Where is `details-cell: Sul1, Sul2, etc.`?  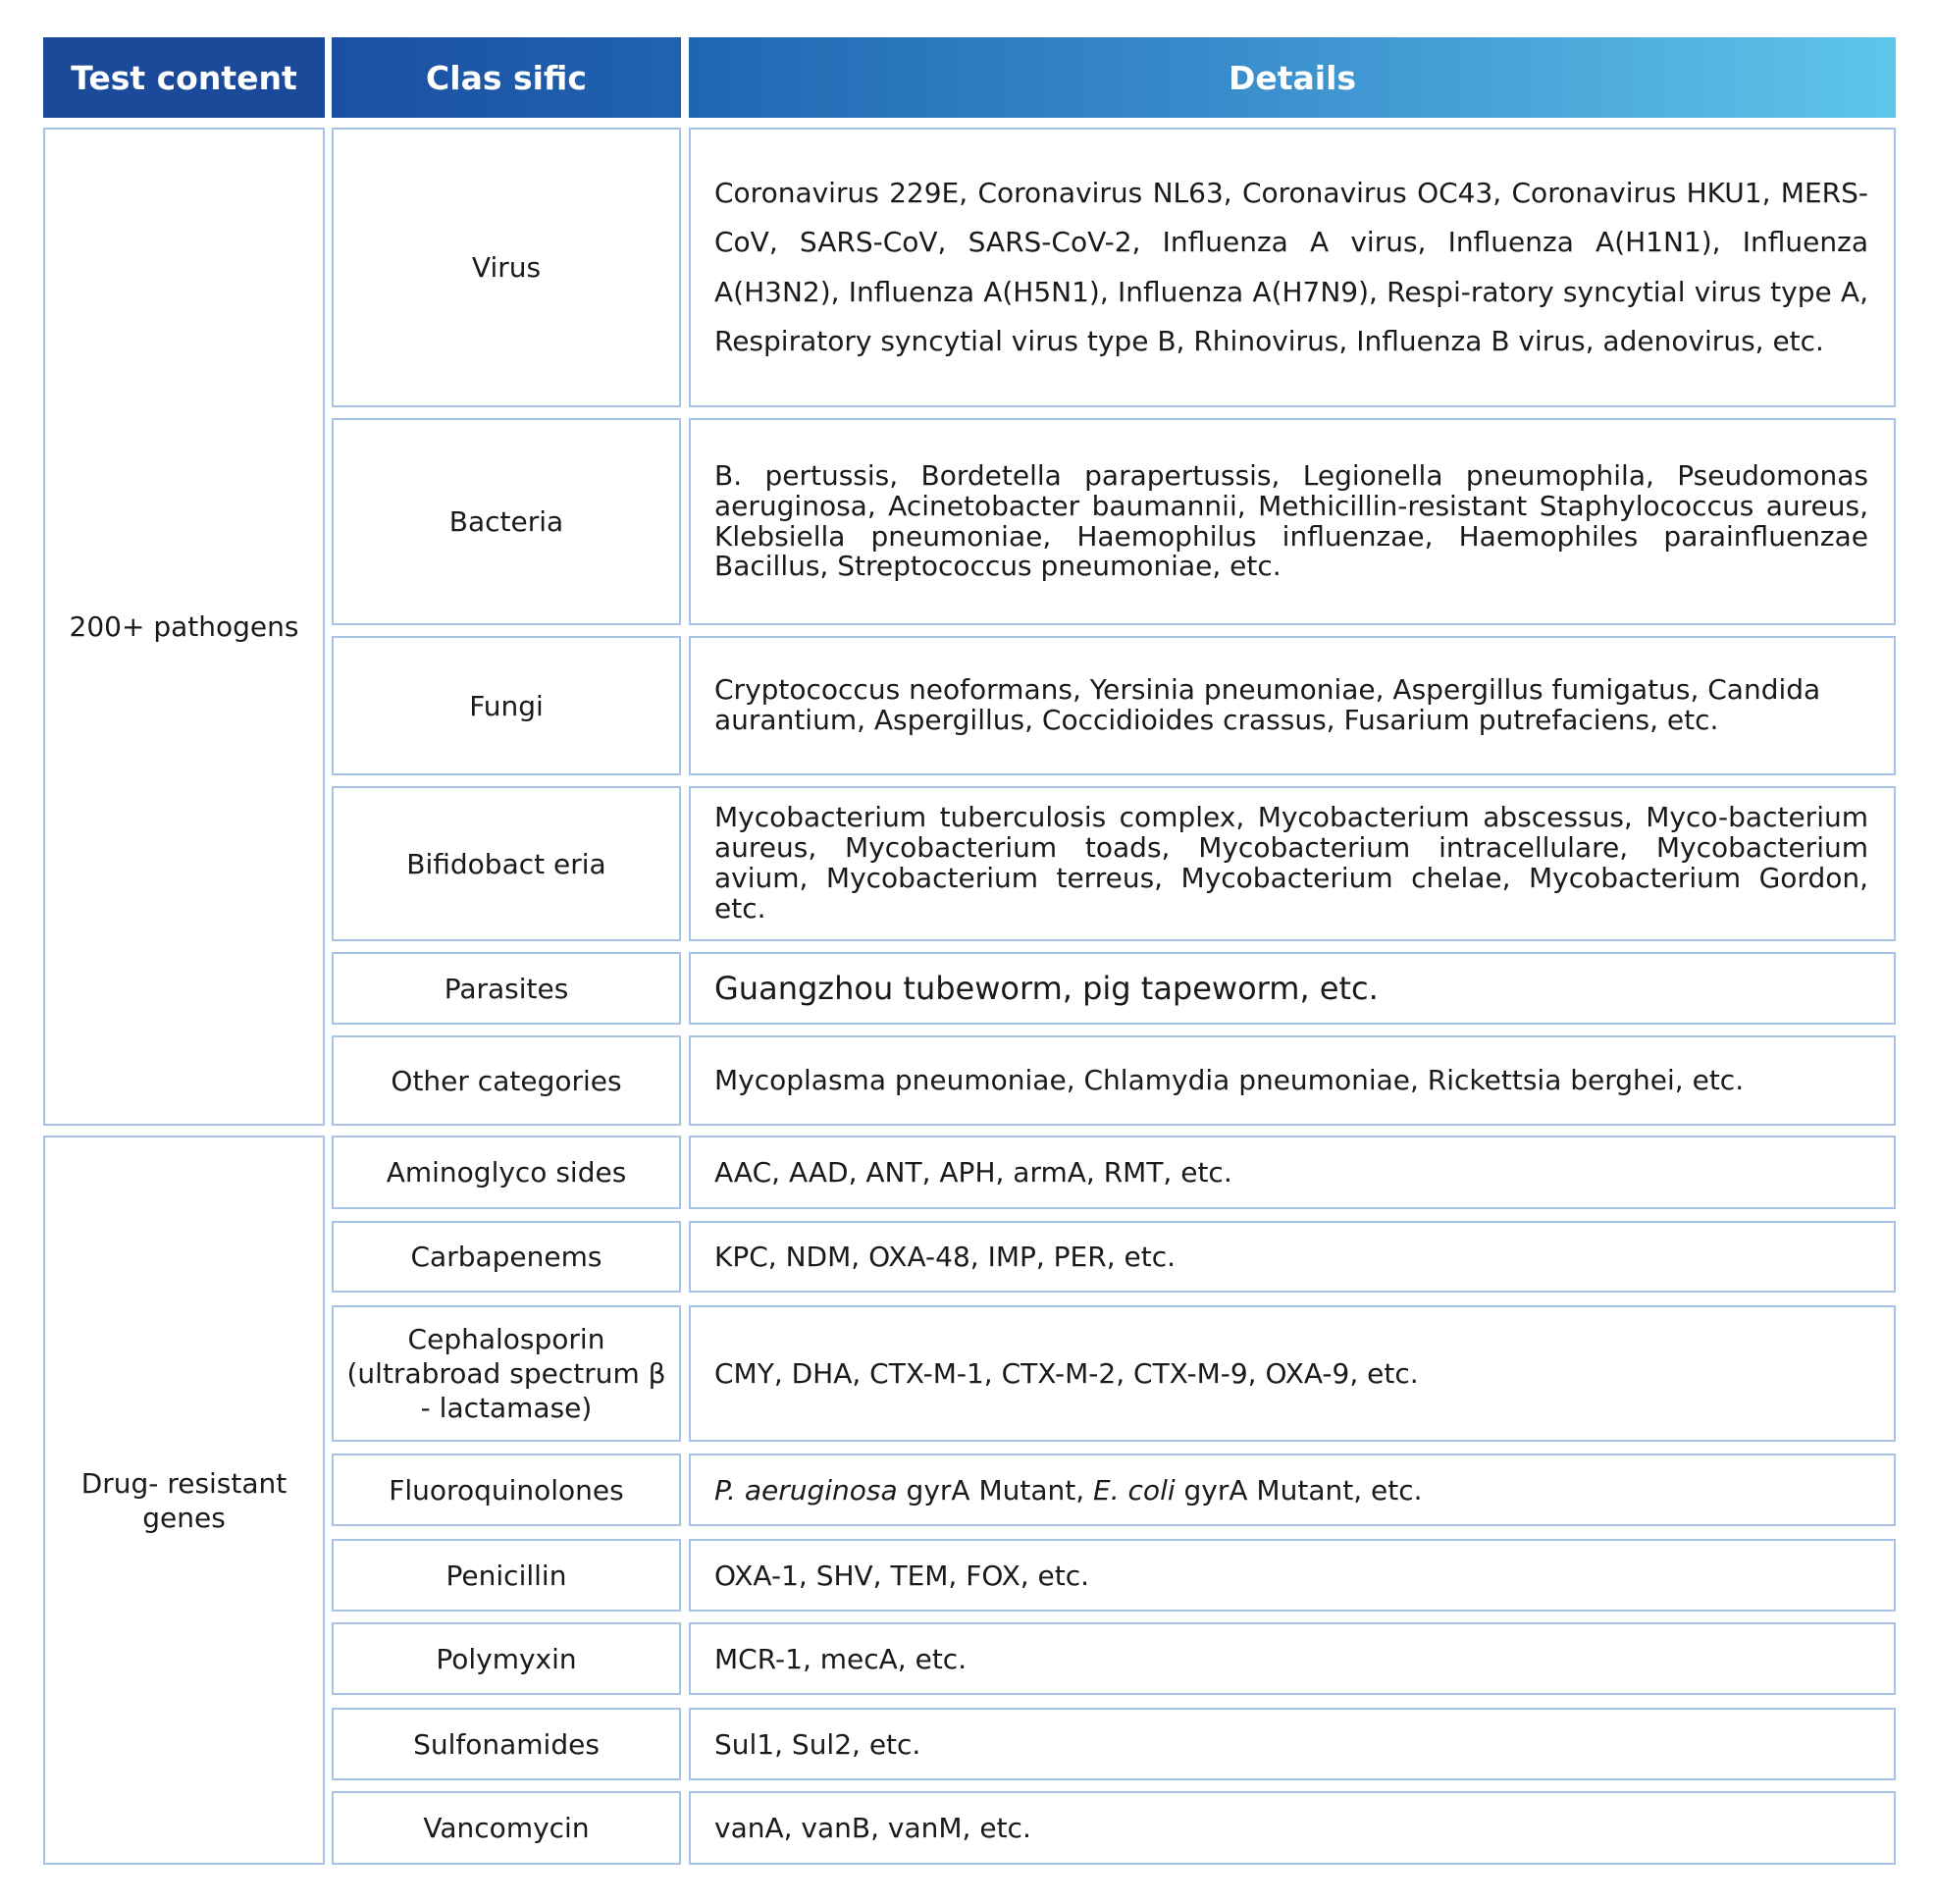 details-cell: Sul1, Sul2, etc. is located at coordinates (1292, 1744).